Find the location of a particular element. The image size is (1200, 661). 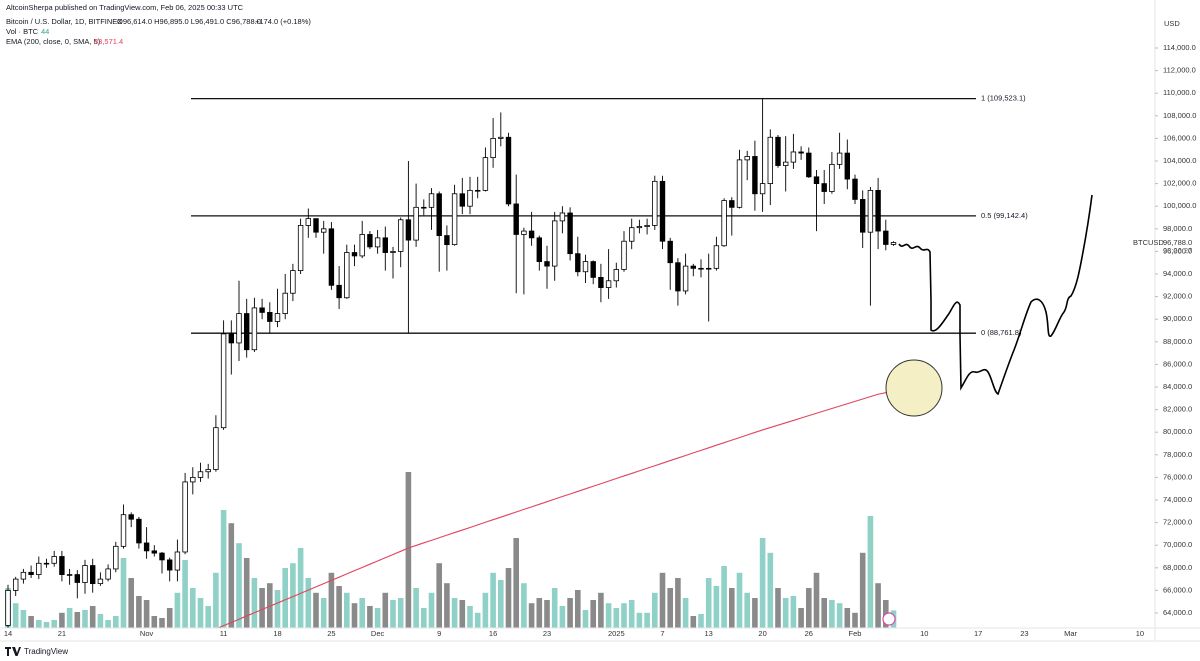

y-tick-label: 92,000.0 is located at coordinates (1177, 296).